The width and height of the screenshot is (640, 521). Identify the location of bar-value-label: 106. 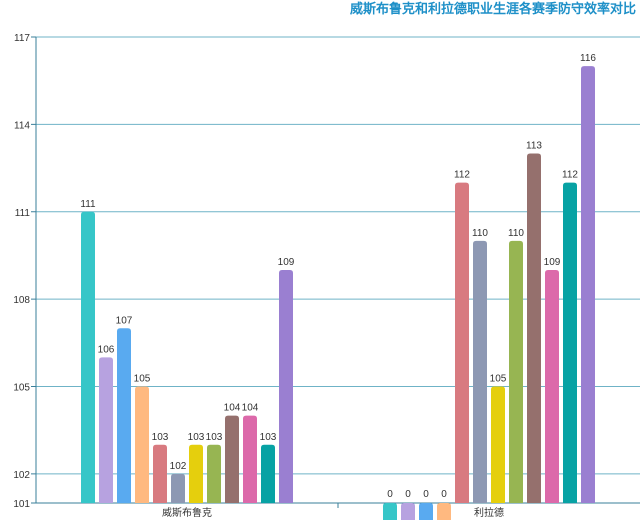
(106, 349).